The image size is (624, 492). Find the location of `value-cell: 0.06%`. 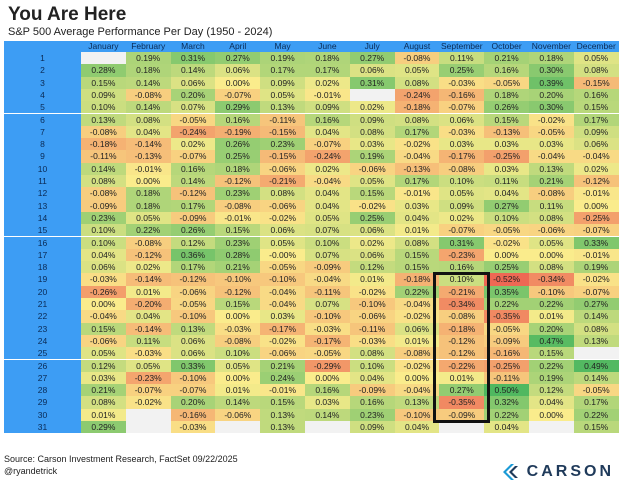

value-cell: 0.06% is located at coordinates (372, 70).